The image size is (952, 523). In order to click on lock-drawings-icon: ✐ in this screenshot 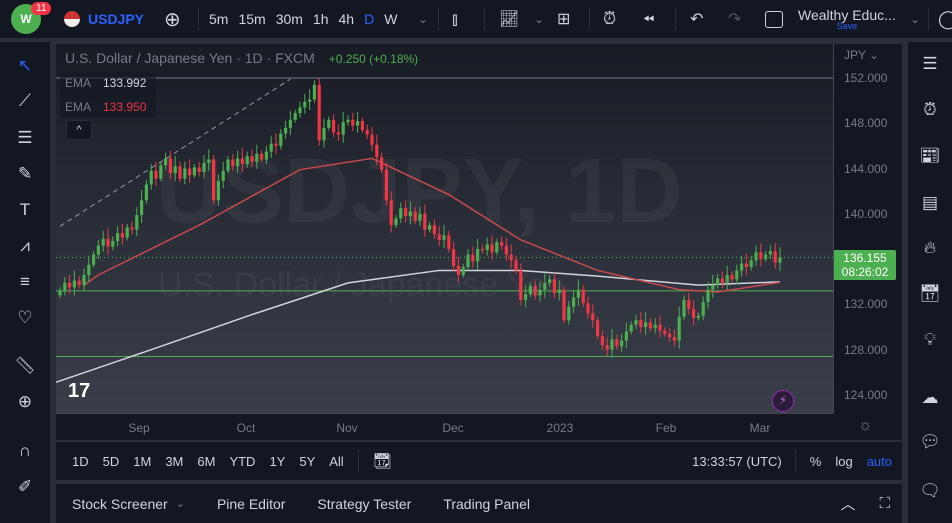, I will do `click(25, 486)`.